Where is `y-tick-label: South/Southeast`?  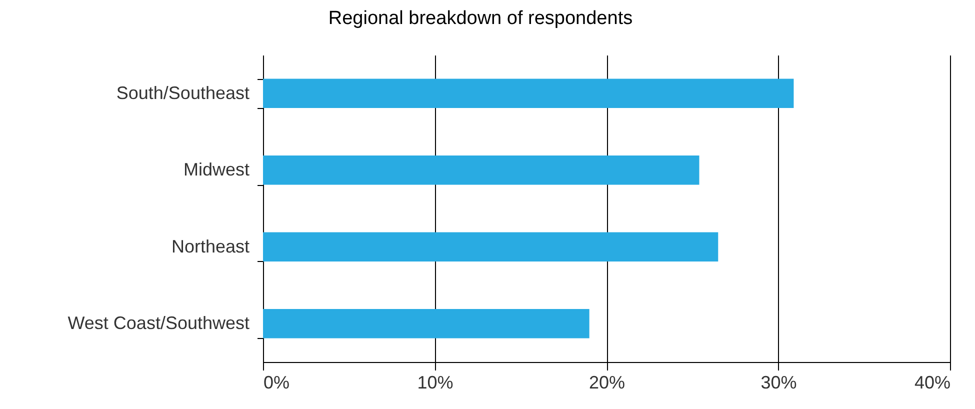
y-tick-label: South/Southeast is located at coordinates (183, 92).